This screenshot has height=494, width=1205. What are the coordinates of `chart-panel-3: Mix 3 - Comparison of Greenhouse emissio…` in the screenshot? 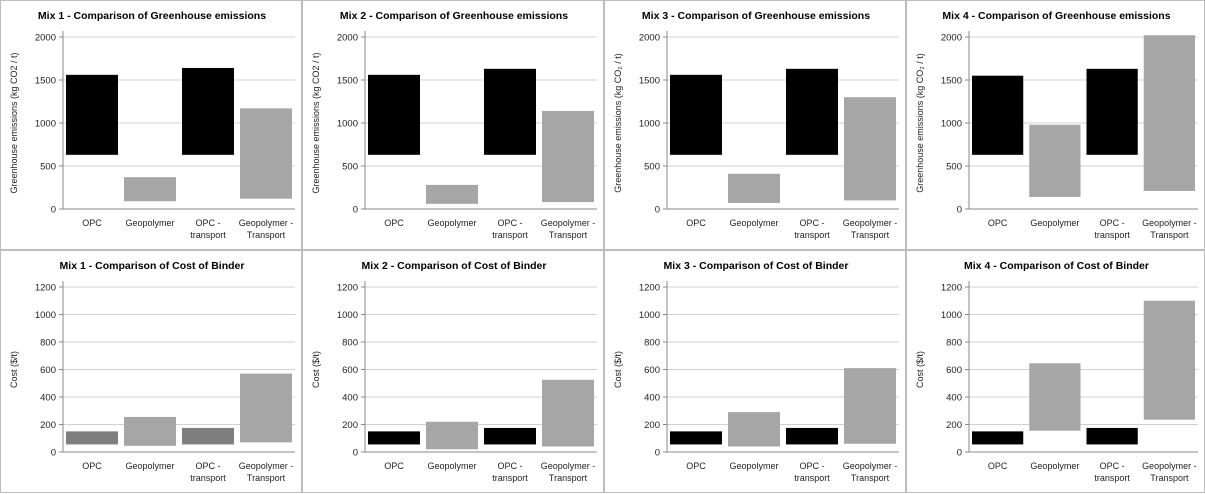 It's located at (755, 125).